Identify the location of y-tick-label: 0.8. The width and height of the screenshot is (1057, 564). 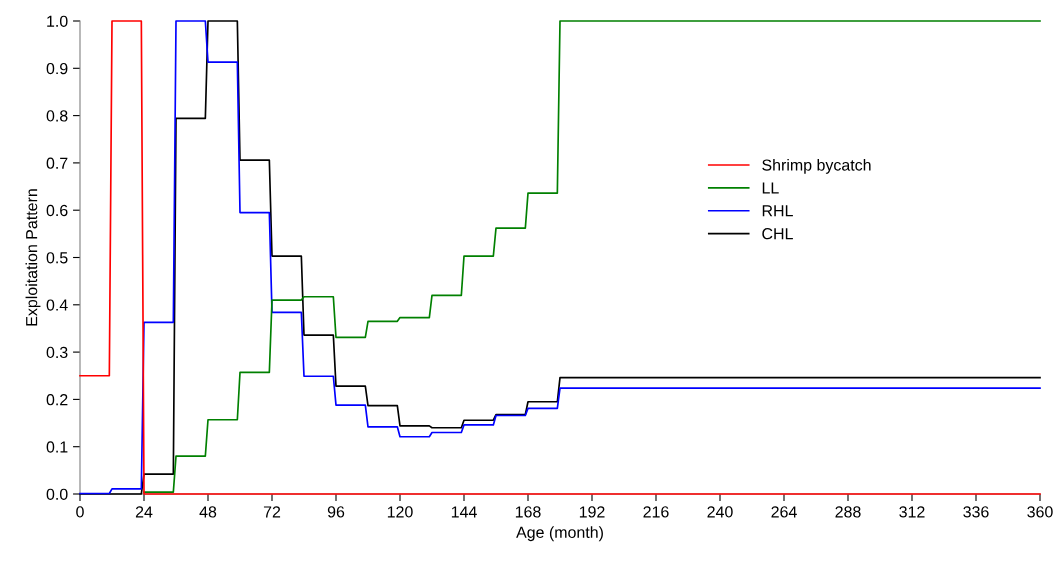
(57, 116).